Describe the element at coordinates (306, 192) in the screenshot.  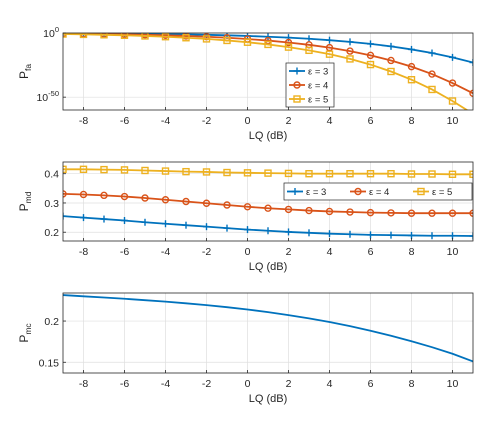
I see `legend-item: ε = 3` at that location.